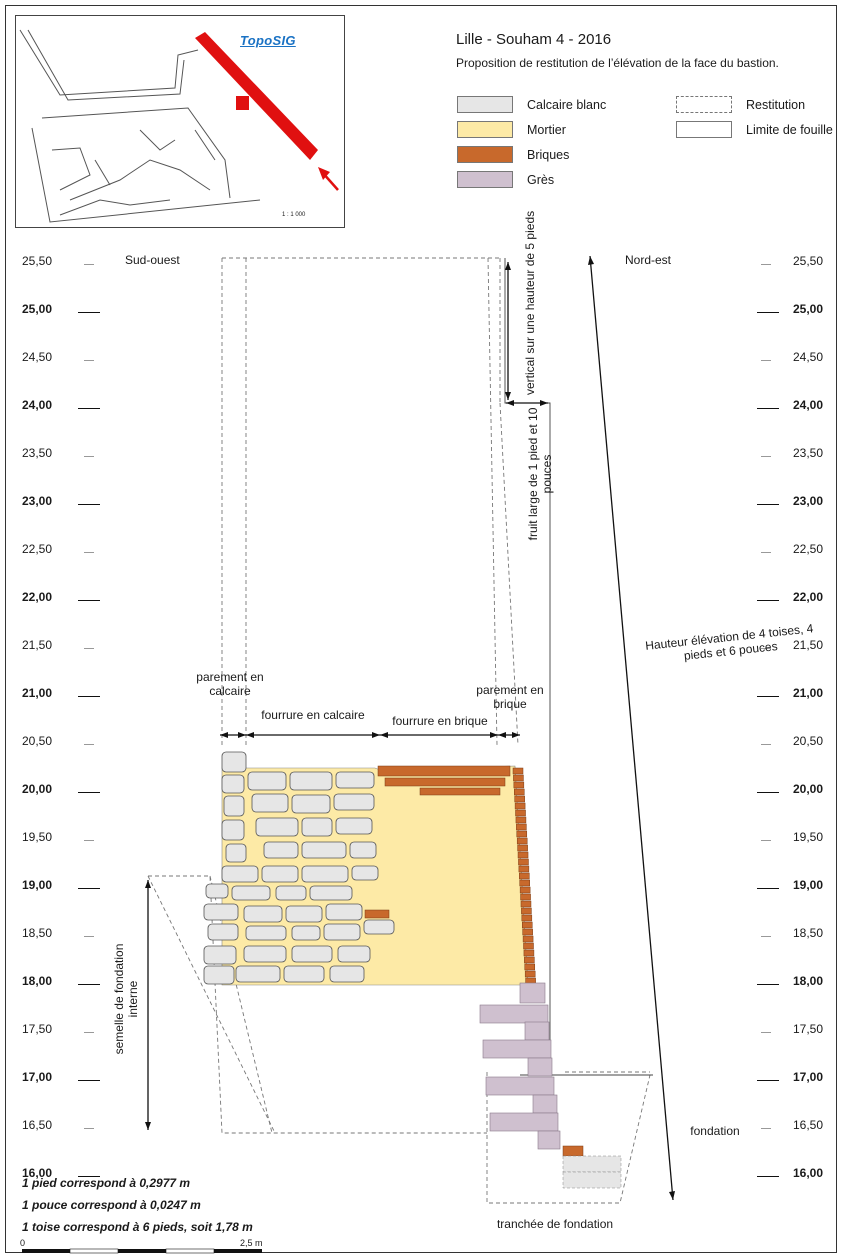 The width and height of the screenshot is (842, 1259). I want to click on elevation-label-left: 16,50, so click(37, 1125).